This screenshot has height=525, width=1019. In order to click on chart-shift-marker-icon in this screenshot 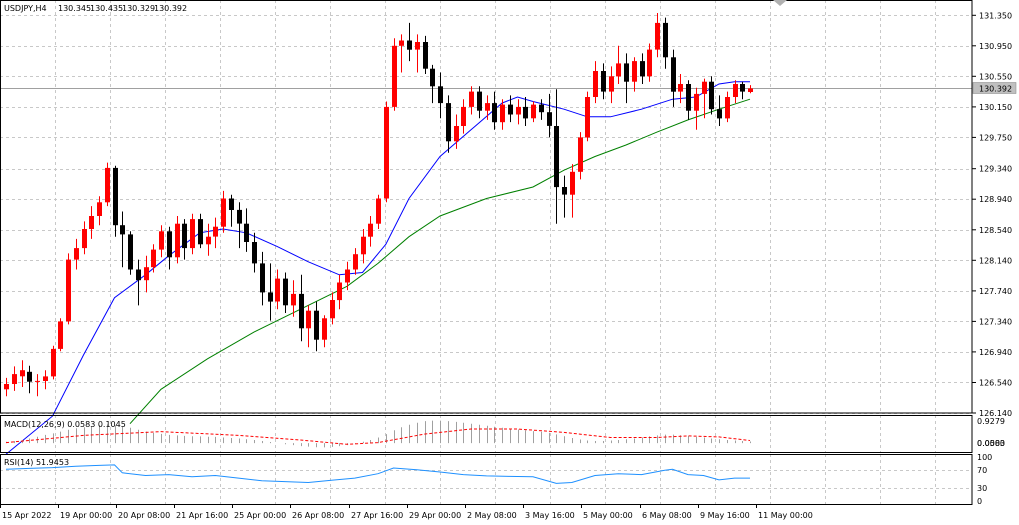, I will do `click(780, 3)`.